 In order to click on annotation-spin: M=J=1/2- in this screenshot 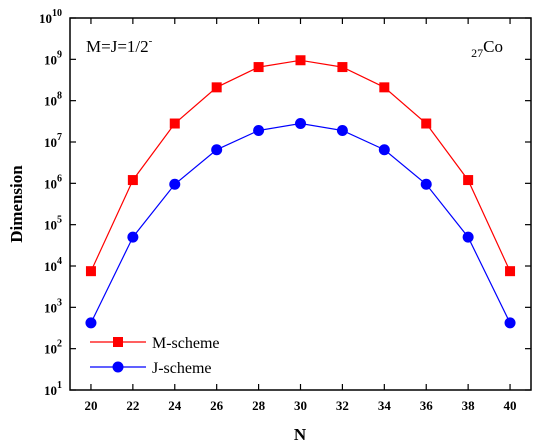, I will do `click(119, 45)`.